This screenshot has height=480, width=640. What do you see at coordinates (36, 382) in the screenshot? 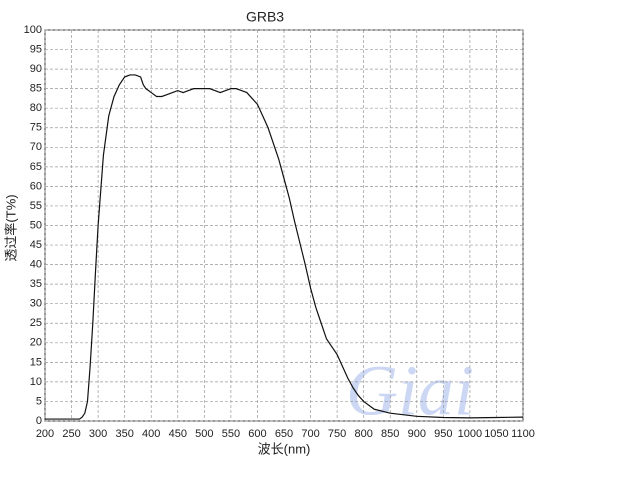
I see `y-tick-label: 10` at bounding box center [36, 382].